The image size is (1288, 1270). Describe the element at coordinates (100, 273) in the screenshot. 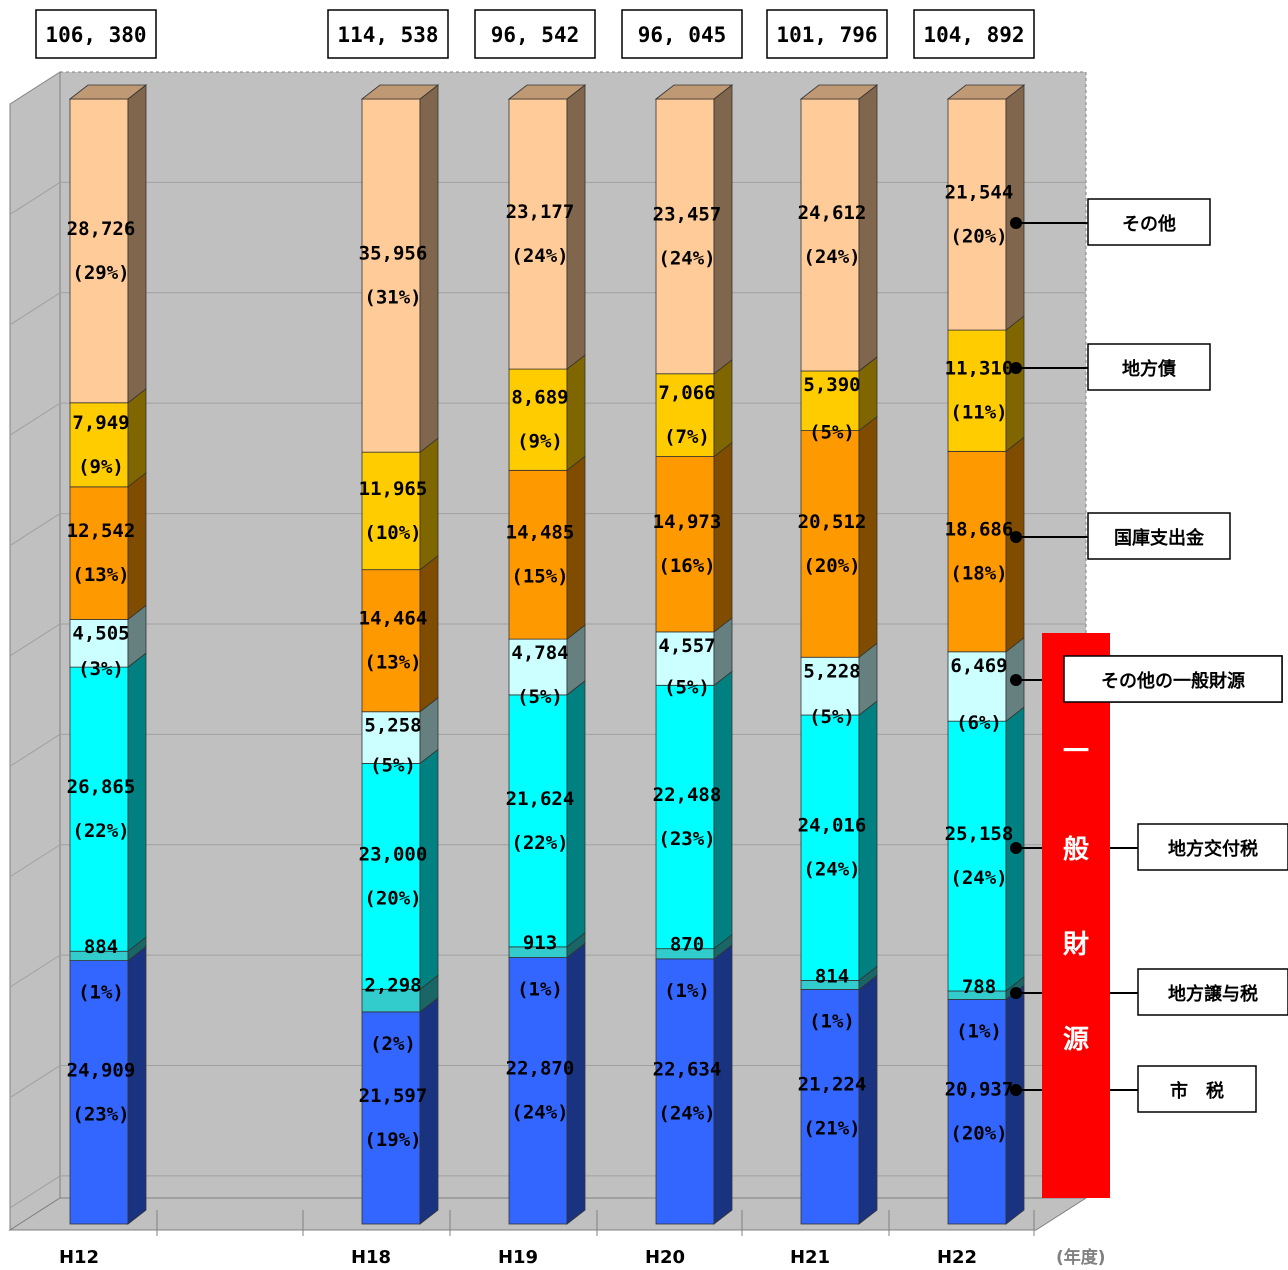

I see `percent-label: (29%)` at that location.